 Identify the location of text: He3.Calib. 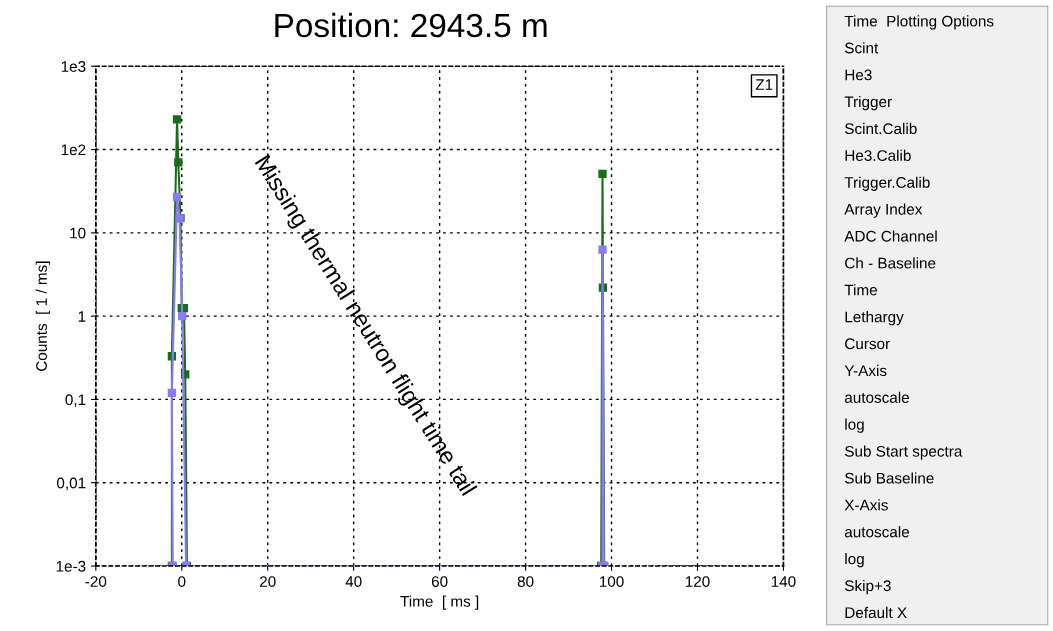
(878, 155).